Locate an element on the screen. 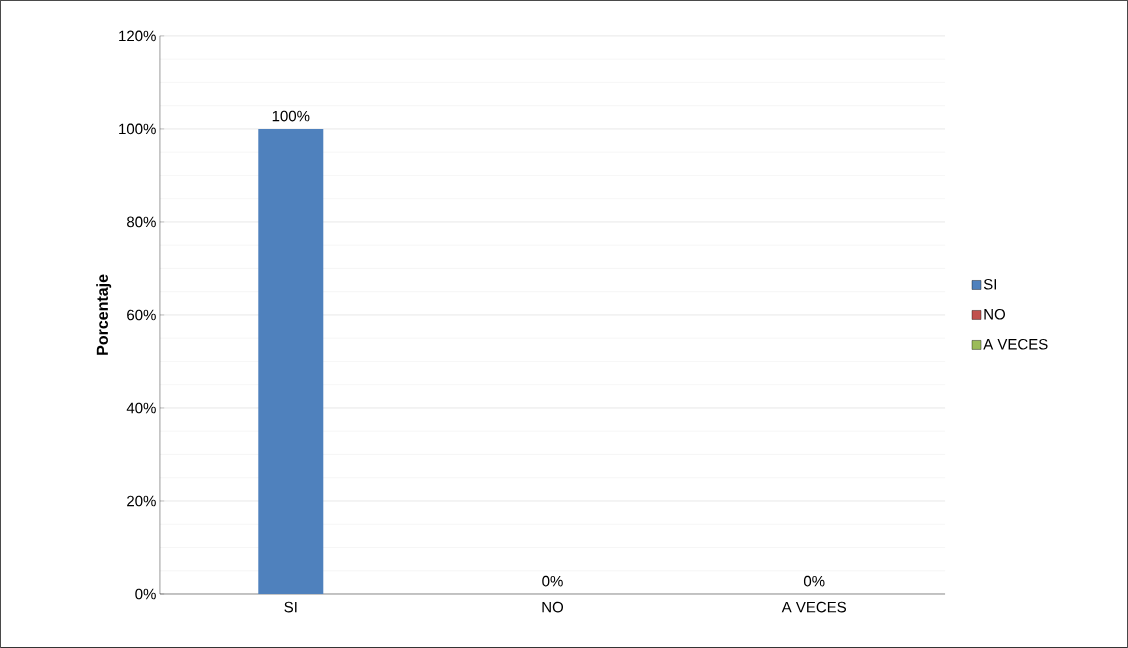  y-tick-label: 20% is located at coordinates (141, 501).